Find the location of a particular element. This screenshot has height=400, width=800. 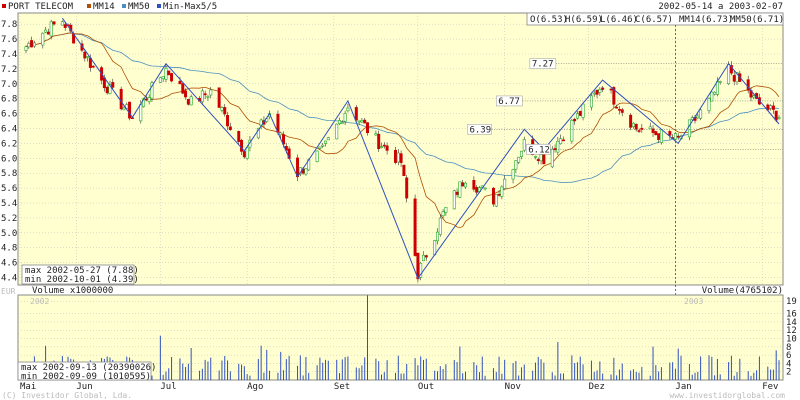

date-range: 2002-05-14 a 2003-02-07 is located at coordinates (720, 7).